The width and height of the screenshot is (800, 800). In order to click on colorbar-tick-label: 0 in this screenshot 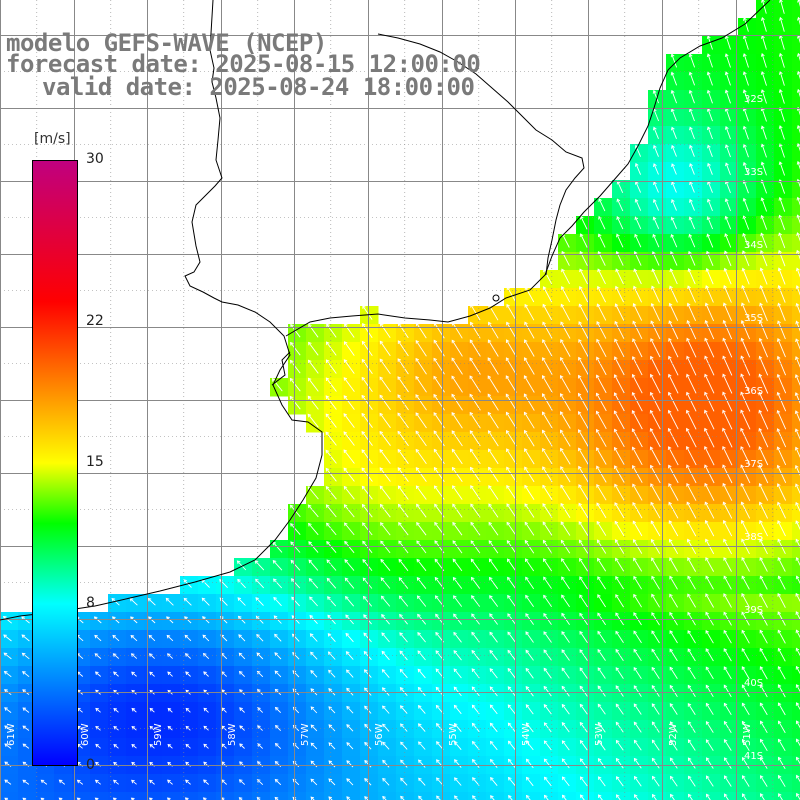, I will do `click(90, 765)`.